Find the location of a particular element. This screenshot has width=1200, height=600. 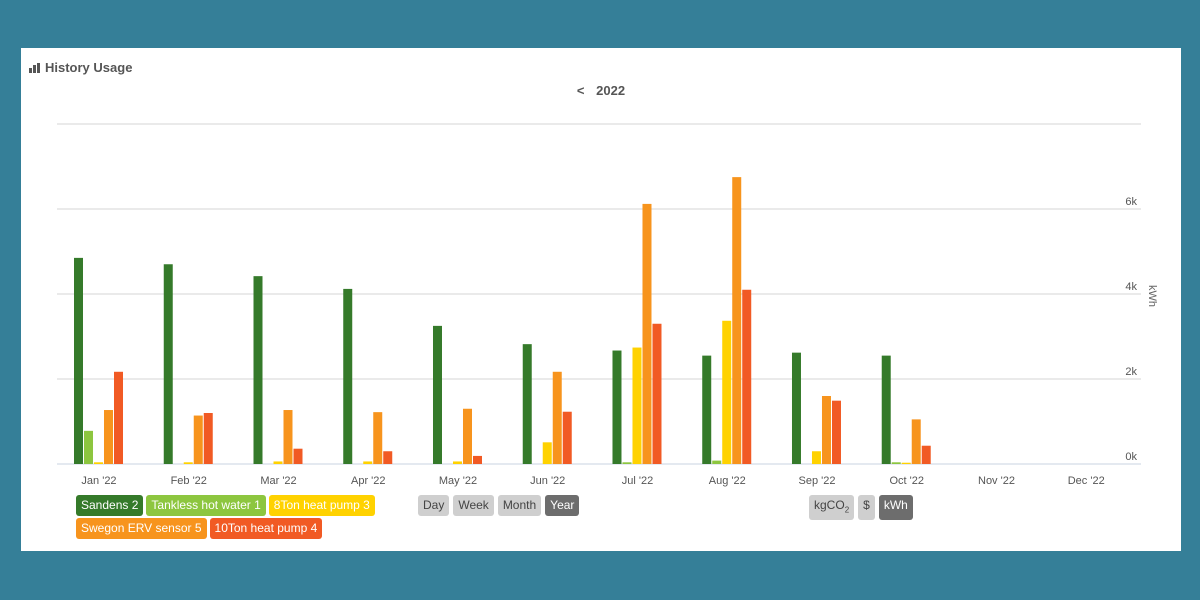

time-range-button: Day is located at coordinates (434, 505).